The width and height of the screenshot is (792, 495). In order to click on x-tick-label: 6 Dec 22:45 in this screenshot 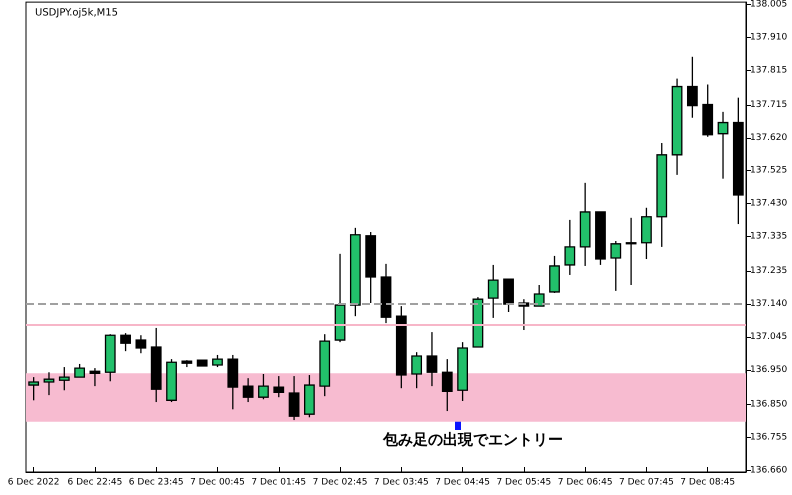, I will do `click(95, 483)`.